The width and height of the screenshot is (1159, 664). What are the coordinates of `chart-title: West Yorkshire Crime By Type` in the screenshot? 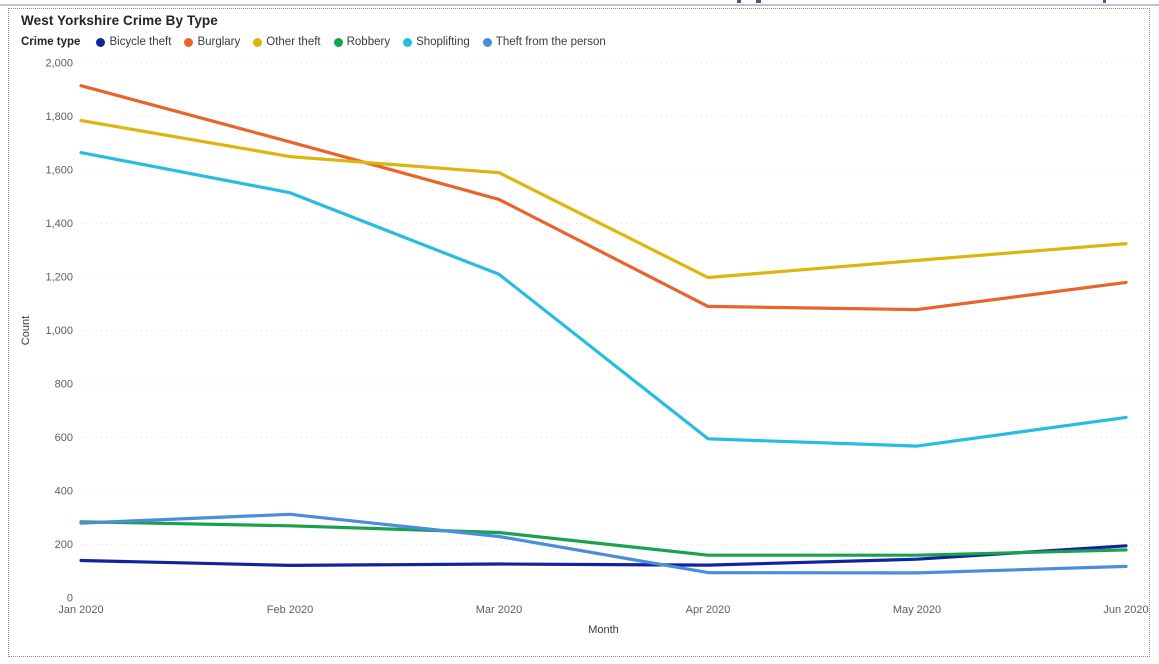 It's located at (119, 20).